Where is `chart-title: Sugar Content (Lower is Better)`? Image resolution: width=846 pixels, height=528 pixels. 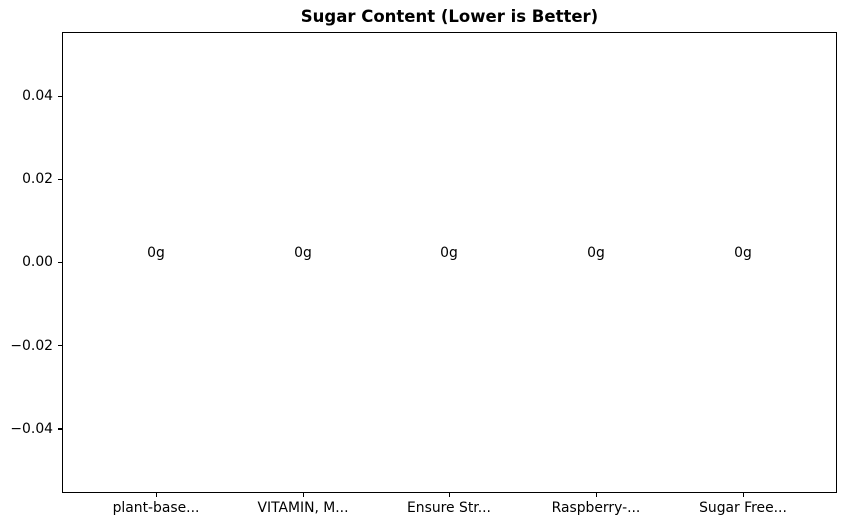
chart-title: Sugar Content (Lower is Better) is located at coordinates (449, 16).